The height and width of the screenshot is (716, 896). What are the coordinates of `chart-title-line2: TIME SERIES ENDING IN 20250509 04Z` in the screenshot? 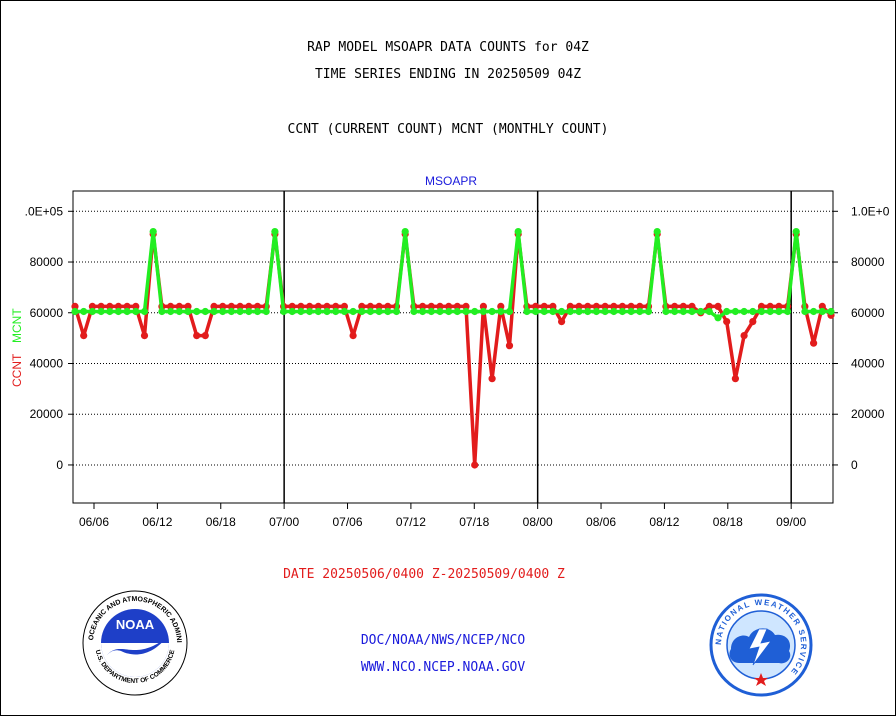 It's located at (448, 74).